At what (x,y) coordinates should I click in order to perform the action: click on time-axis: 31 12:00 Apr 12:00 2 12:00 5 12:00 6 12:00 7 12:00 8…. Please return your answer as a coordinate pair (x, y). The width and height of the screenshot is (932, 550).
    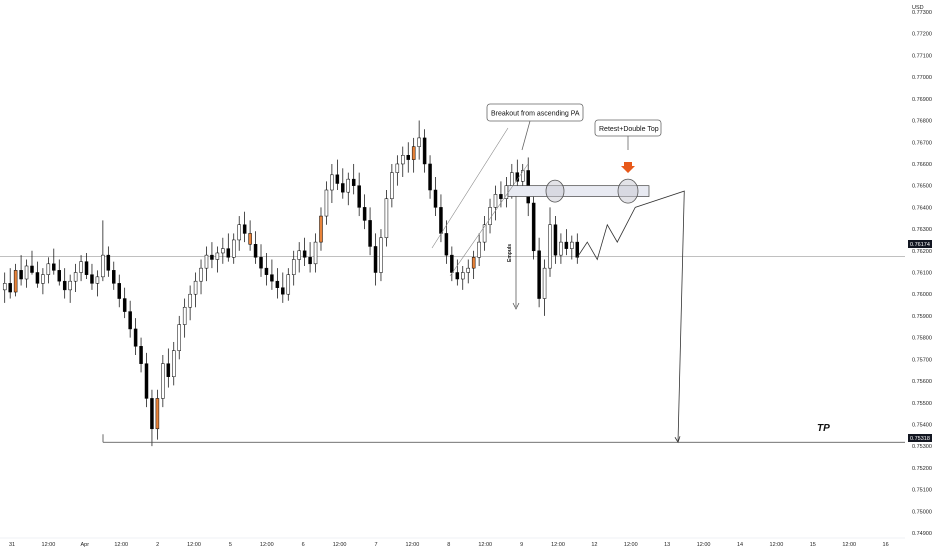
    Looking at the image, I should click on (452, 542).